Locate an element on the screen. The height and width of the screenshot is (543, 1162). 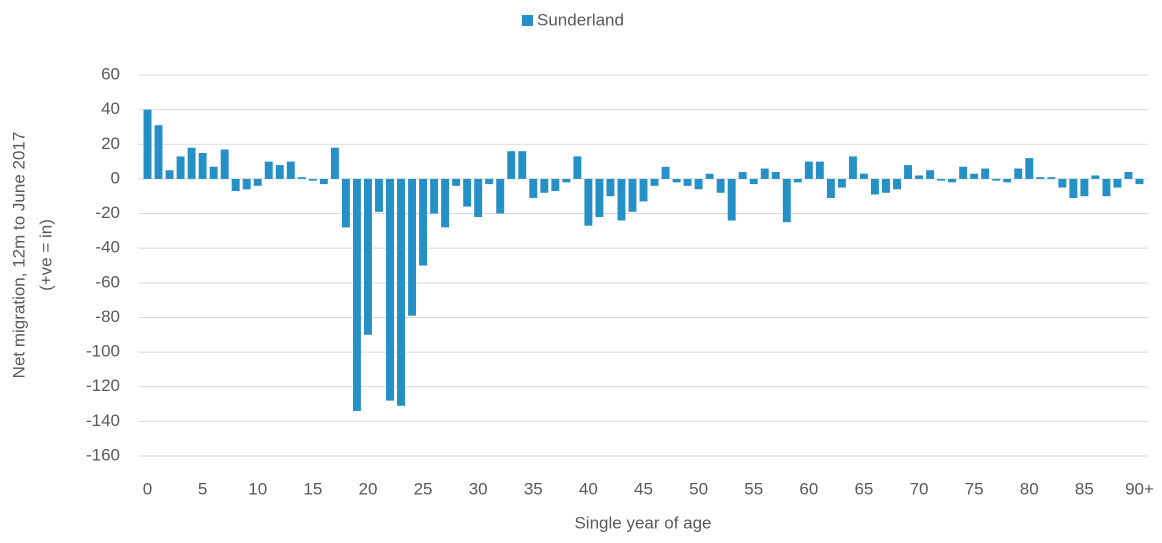
y-axis-label: (+ve = in) is located at coordinates (45, 255).